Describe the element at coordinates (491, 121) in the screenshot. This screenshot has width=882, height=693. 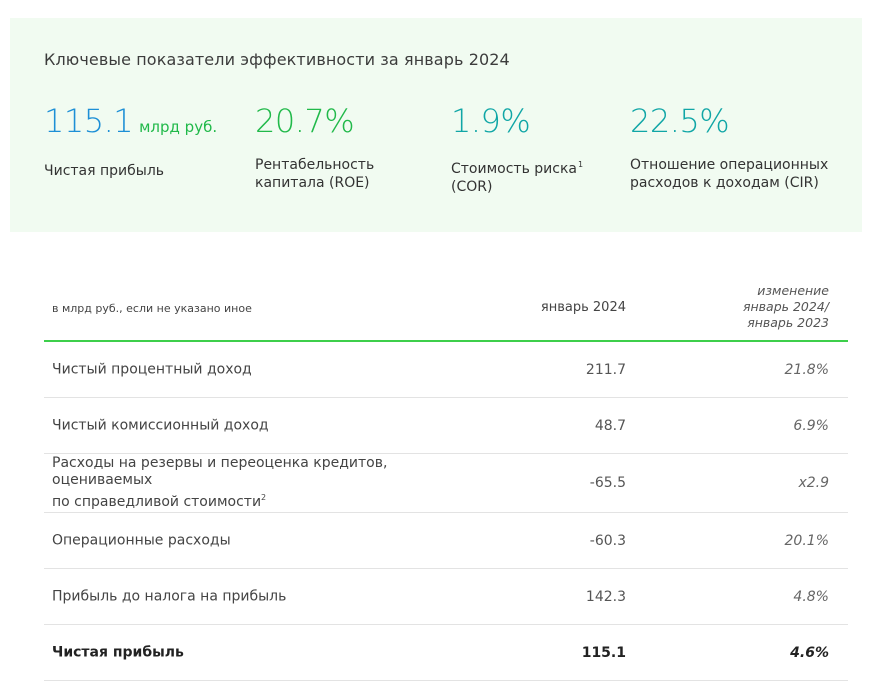
I see `kpi-value: 1.9%` at that location.